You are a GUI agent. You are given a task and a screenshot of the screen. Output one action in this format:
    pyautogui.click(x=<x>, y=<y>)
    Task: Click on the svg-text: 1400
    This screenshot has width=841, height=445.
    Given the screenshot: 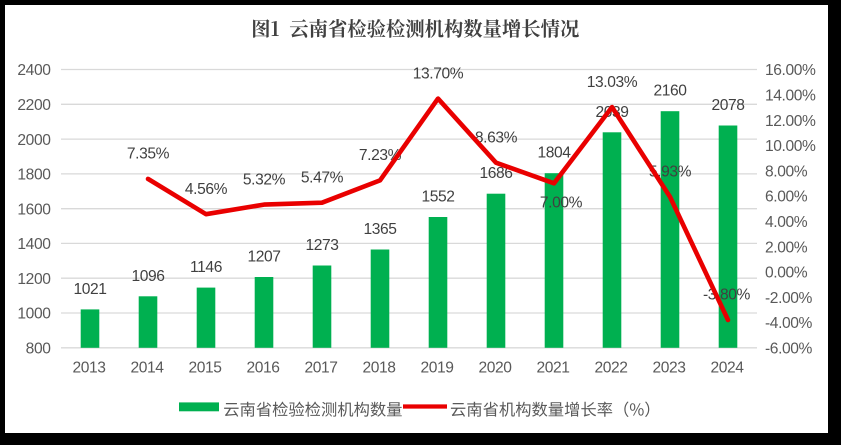 What is the action you would take?
    pyautogui.click(x=34, y=244)
    